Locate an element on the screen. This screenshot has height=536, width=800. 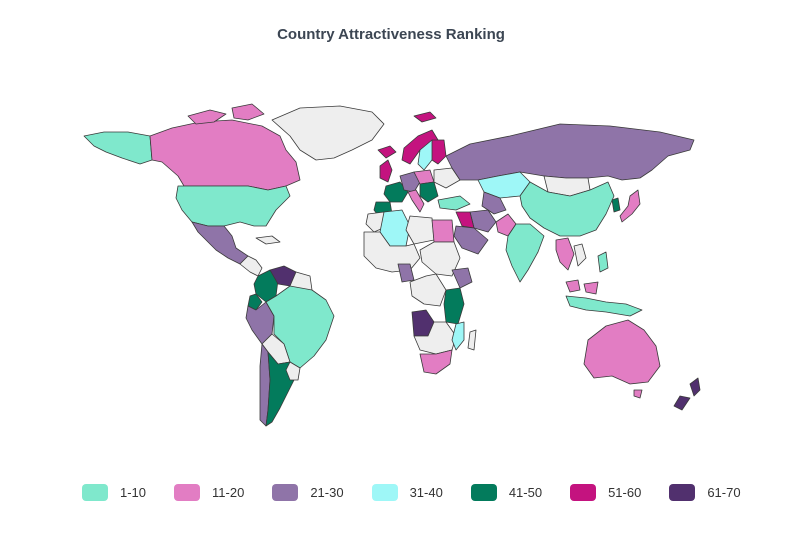
country-ukraine is located at coordinates (447, 178).